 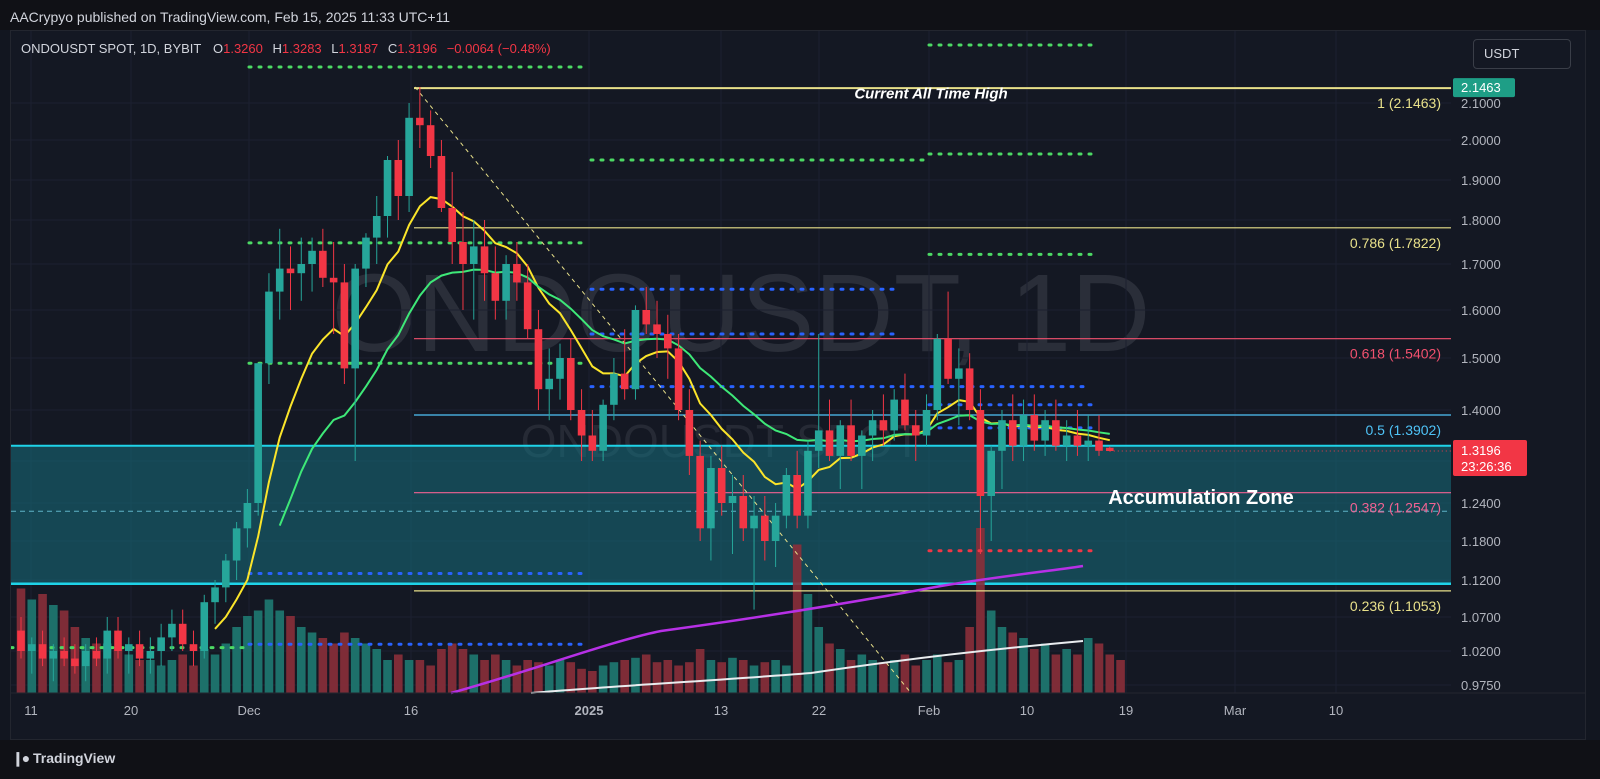 I want to click on accumulation-zone-label: Accumulation Zone, so click(x=1201, y=498).